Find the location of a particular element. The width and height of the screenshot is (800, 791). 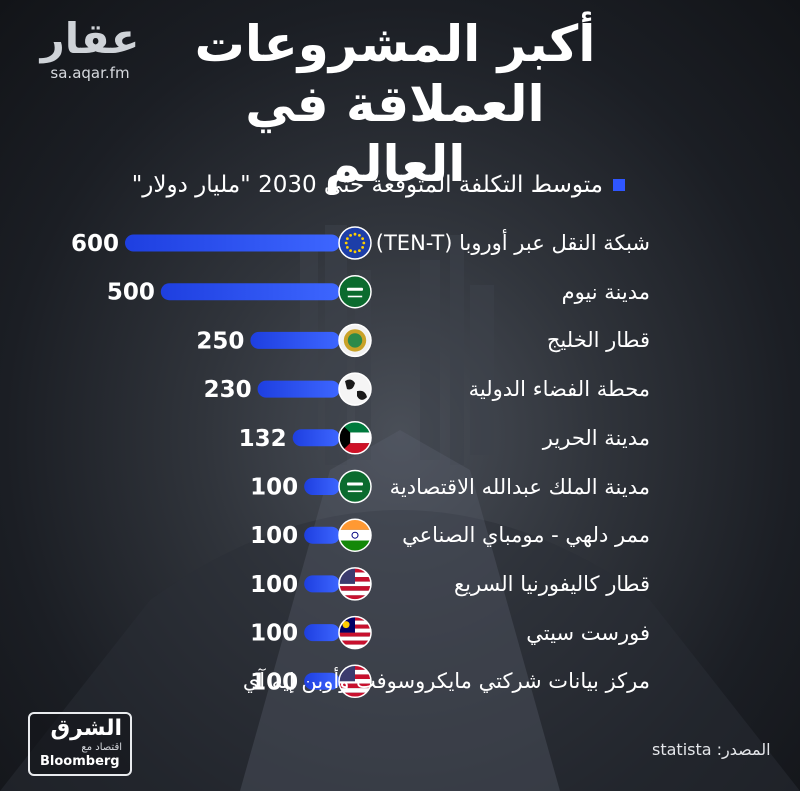

category-label: ممر دلهي - مومباي الصناعي is located at coordinates (526, 535).